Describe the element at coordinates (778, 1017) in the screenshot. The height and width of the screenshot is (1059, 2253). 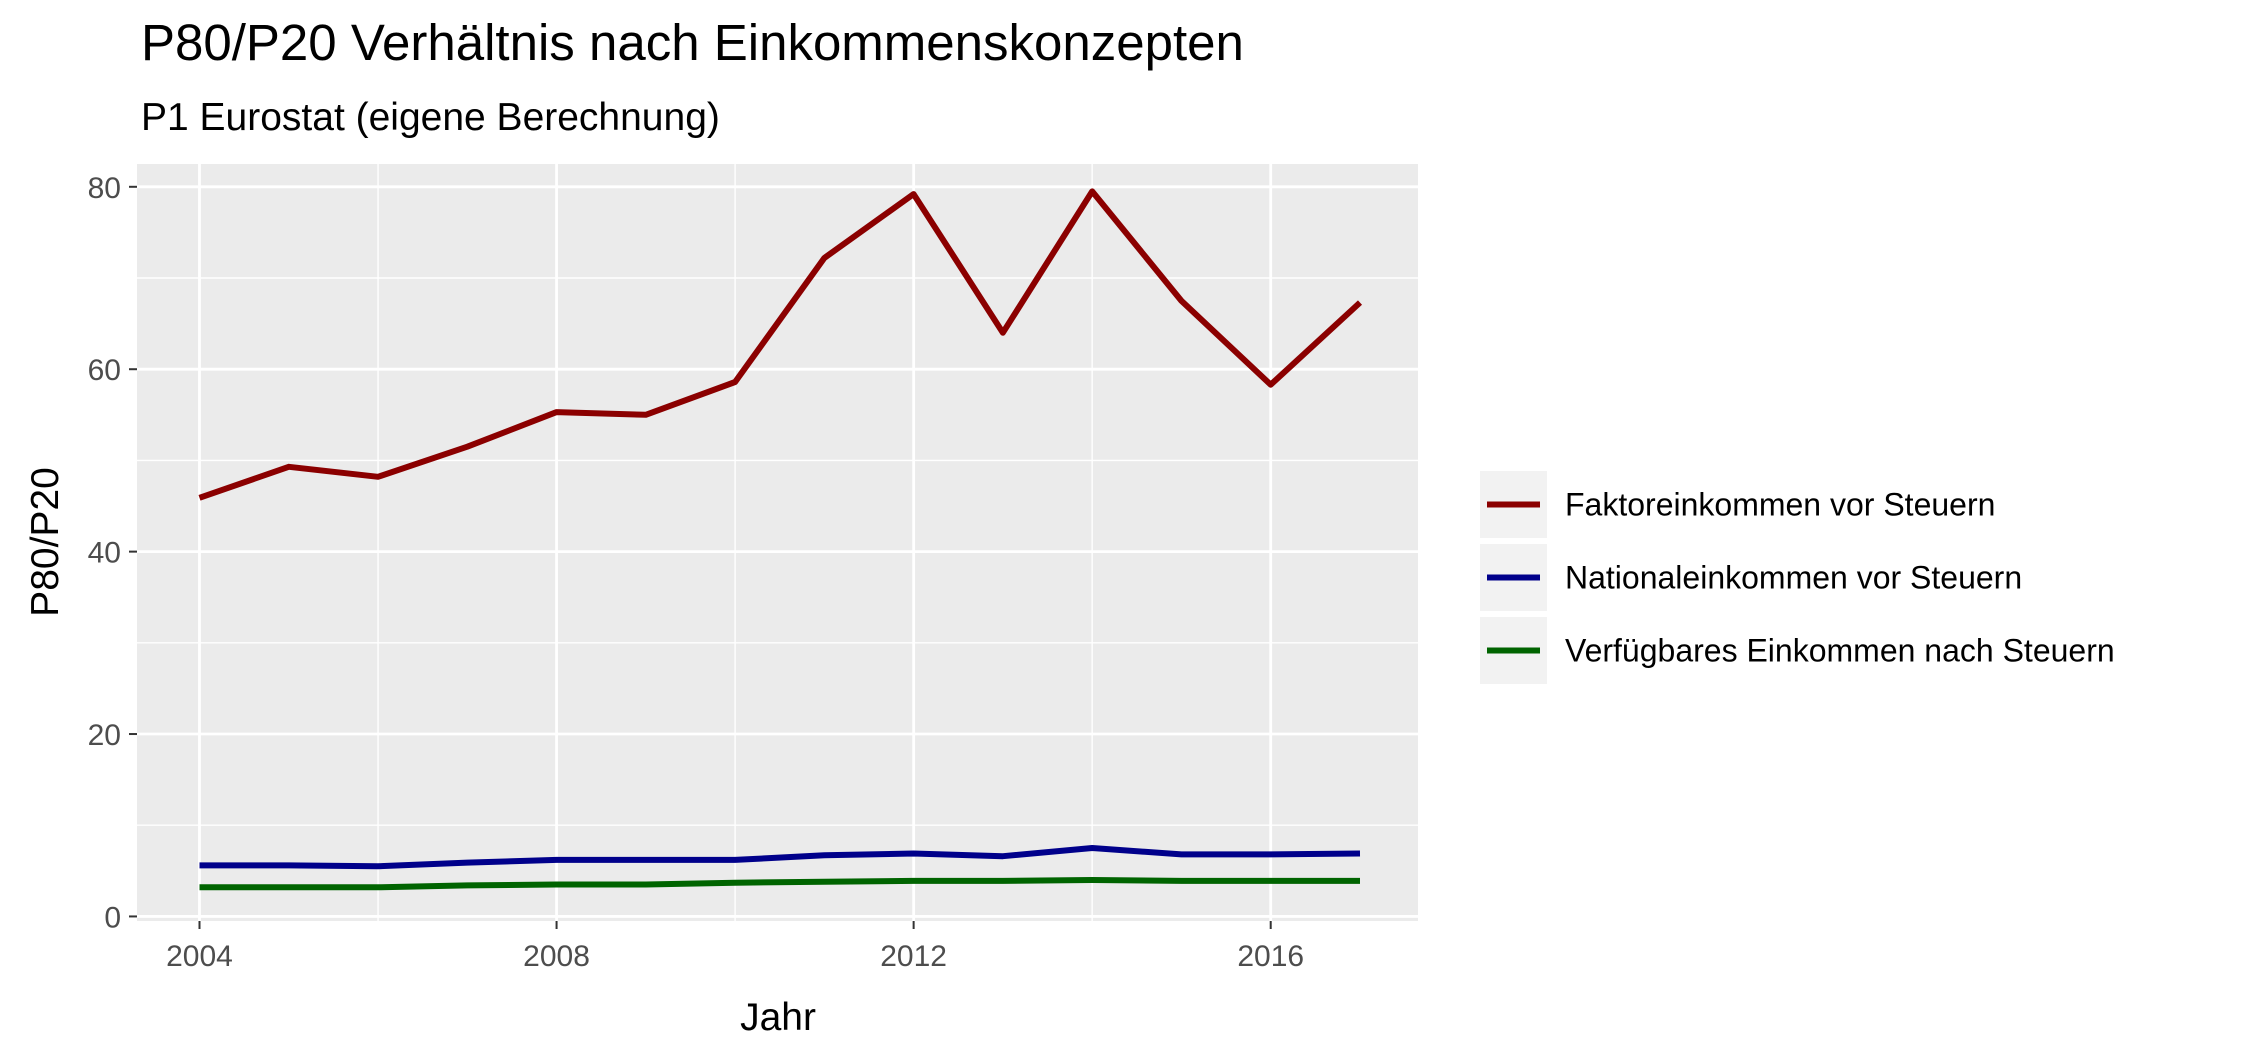
I see `x-axis-title: Jahr` at that location.